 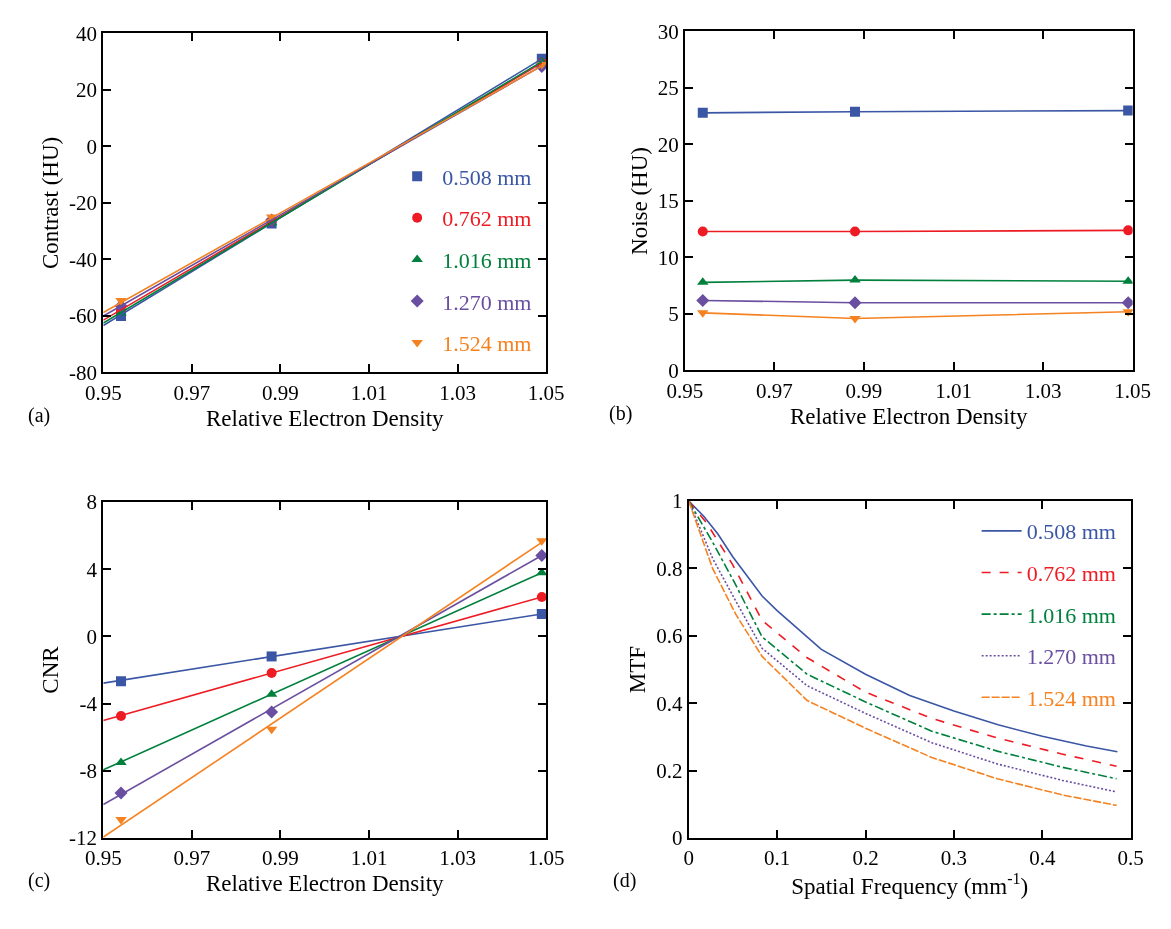 I want to click on text: (c), so click(x=39, y=880).